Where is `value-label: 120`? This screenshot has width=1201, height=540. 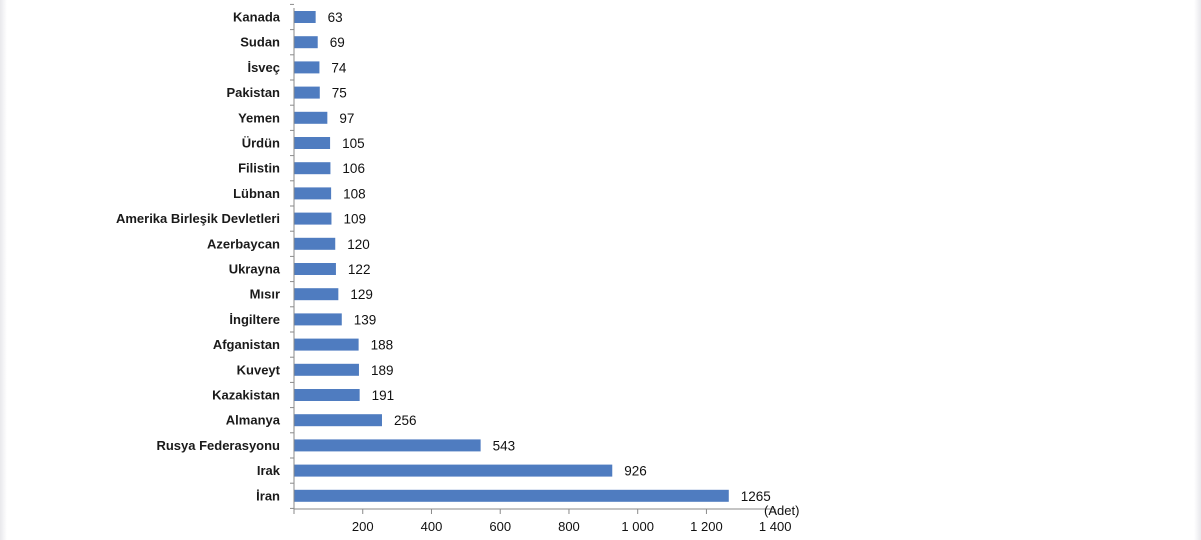
value-label: 120 is located at coordinates (358, 244).